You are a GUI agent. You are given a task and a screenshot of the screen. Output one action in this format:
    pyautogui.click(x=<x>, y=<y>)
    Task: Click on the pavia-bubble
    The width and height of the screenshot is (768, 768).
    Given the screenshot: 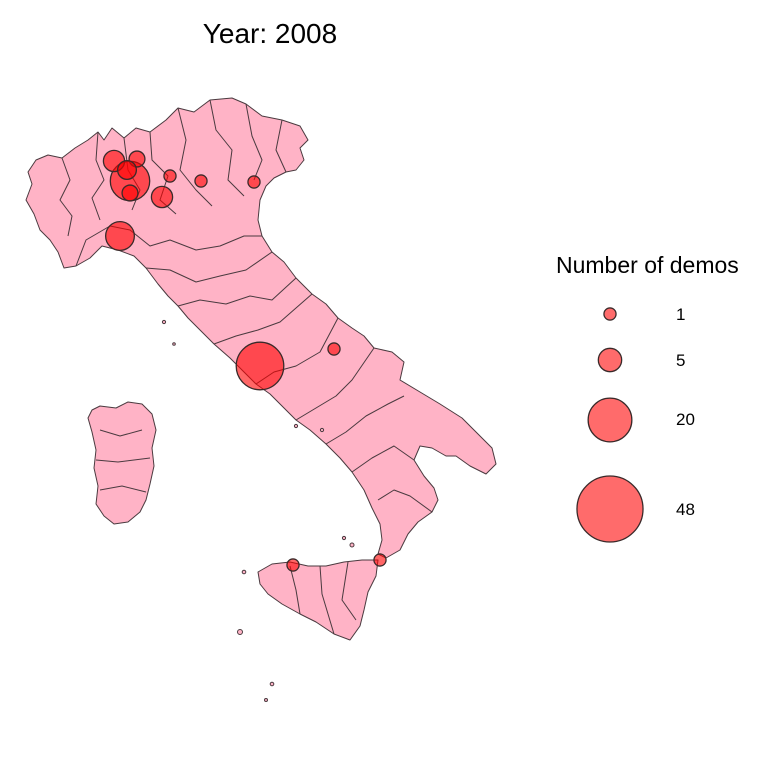 What is the action you would take?
    pyautogui.click(x=130, y=193)
    